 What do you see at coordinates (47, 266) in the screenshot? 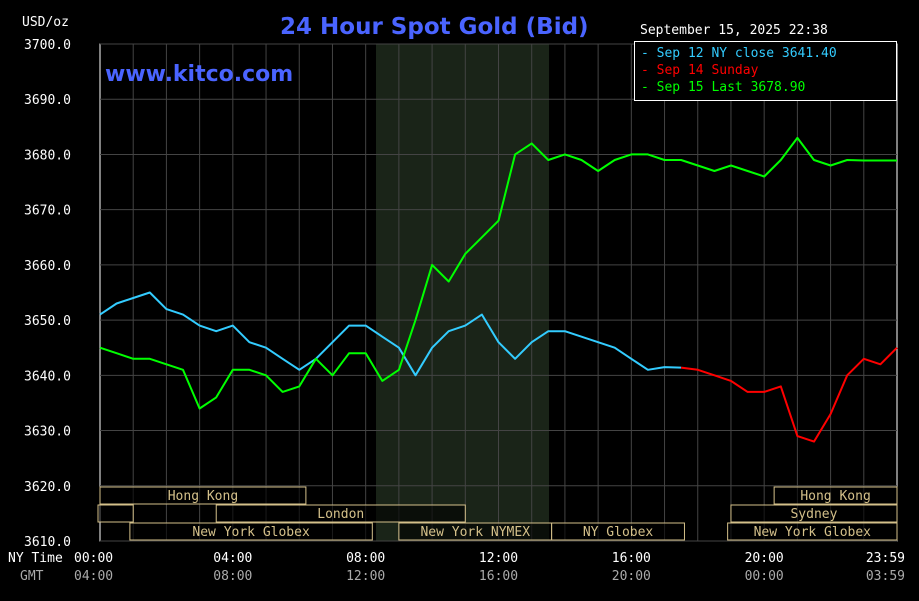
I see `y-tick-label: 3660.0` at bounding box center [47, 266].